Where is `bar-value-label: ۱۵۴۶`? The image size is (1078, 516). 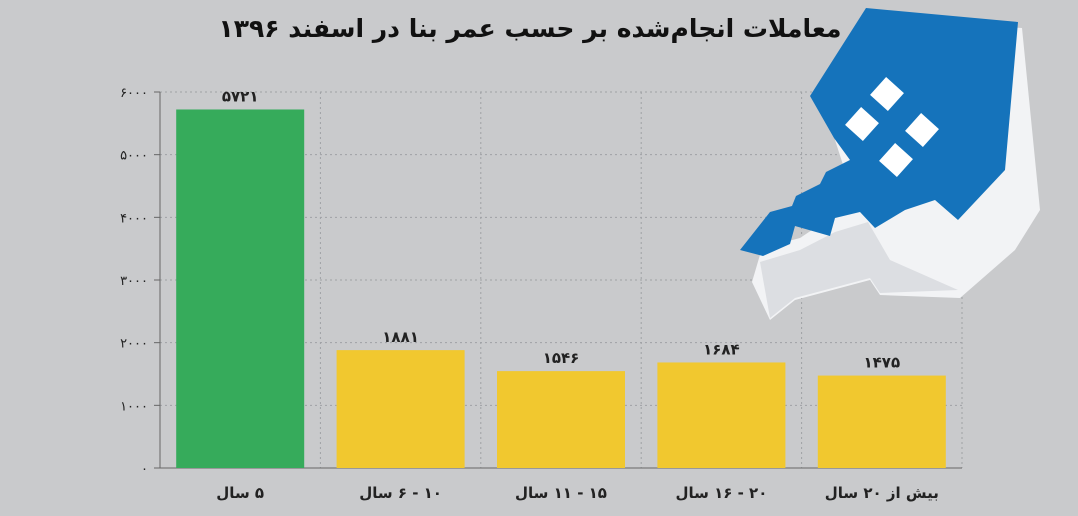 bar-value-label: ۱۵۴۶ is located at coordinates (561, 358).